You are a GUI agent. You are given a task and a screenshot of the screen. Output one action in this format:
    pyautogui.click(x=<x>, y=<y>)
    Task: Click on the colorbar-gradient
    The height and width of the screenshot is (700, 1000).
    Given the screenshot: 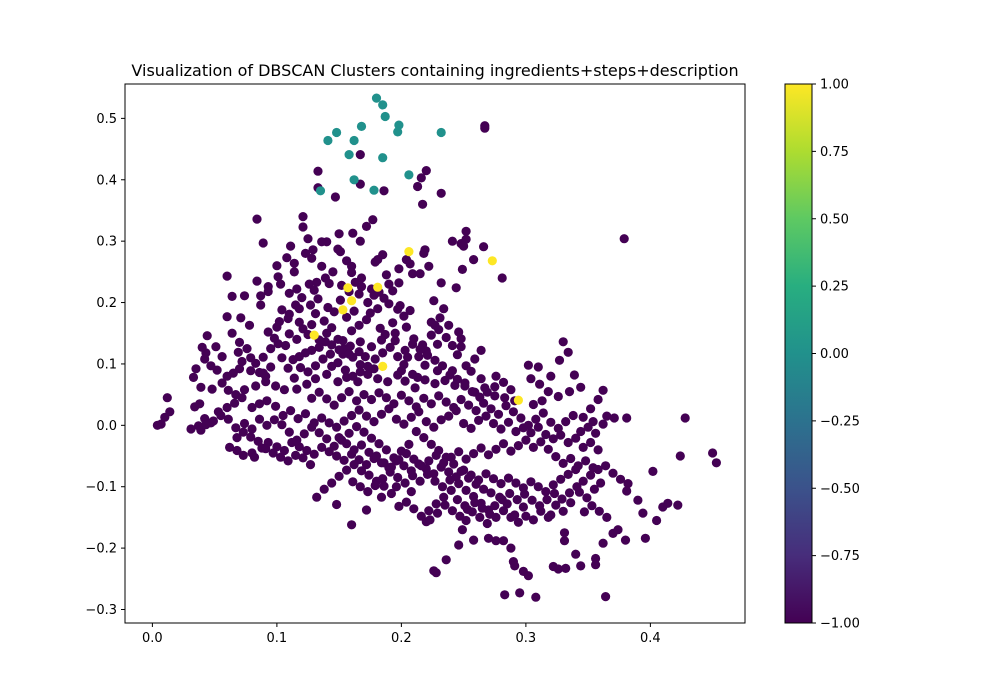 What is the action you would take?
    pyautogui.click(x=798, y=353)
    